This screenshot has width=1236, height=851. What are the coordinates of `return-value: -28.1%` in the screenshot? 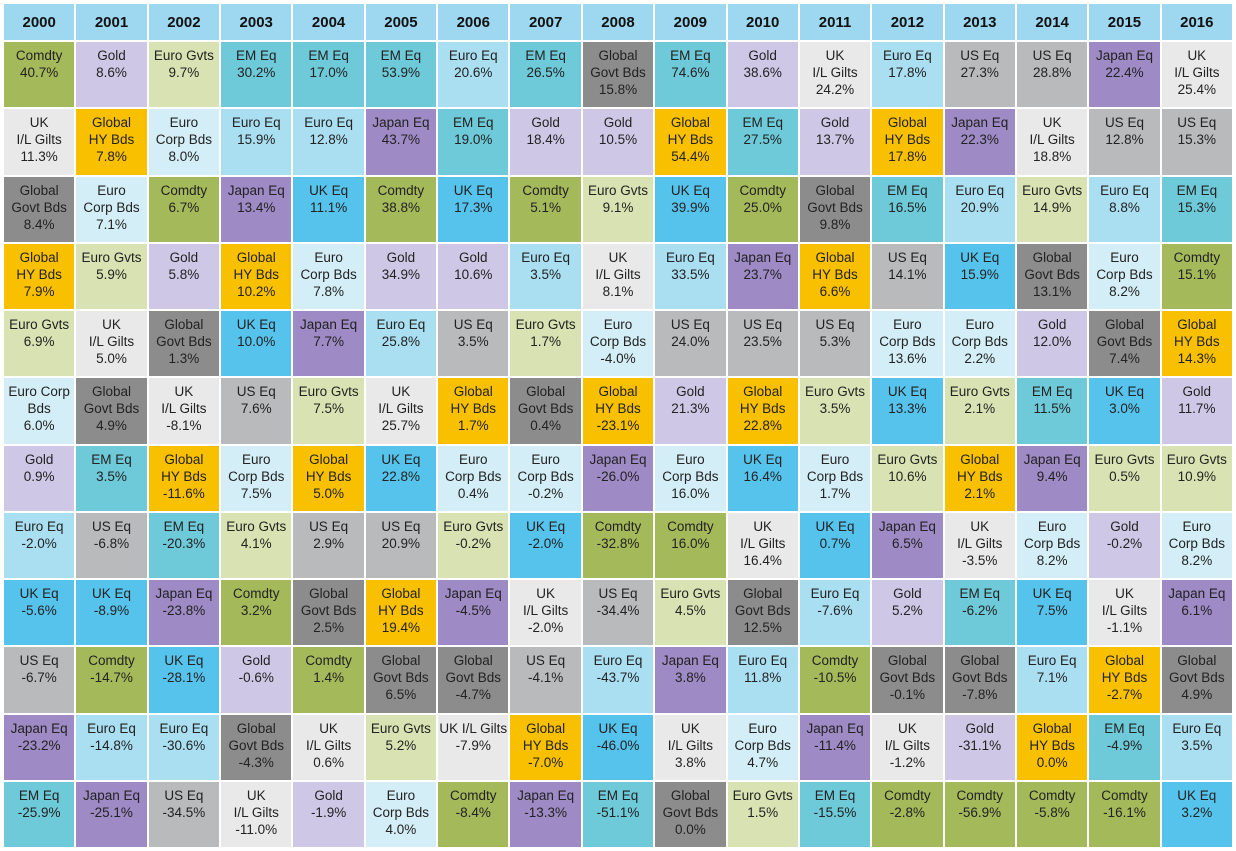 It's located at (184, 678).